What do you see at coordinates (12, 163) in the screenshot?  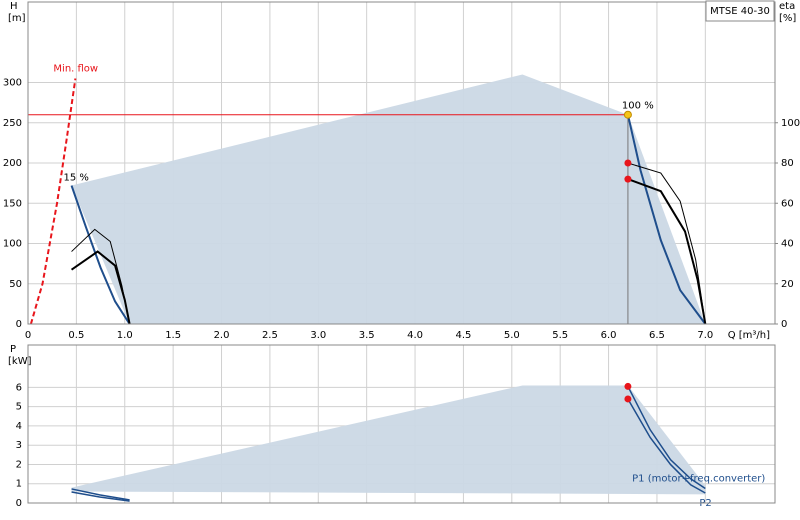 I see `y-tick-label: 200` at bounding box center [12, 163].